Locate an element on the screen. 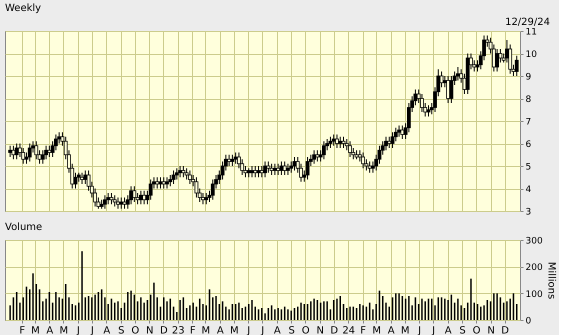  y-tick-label: 0 is located at coordinates (529, 321).